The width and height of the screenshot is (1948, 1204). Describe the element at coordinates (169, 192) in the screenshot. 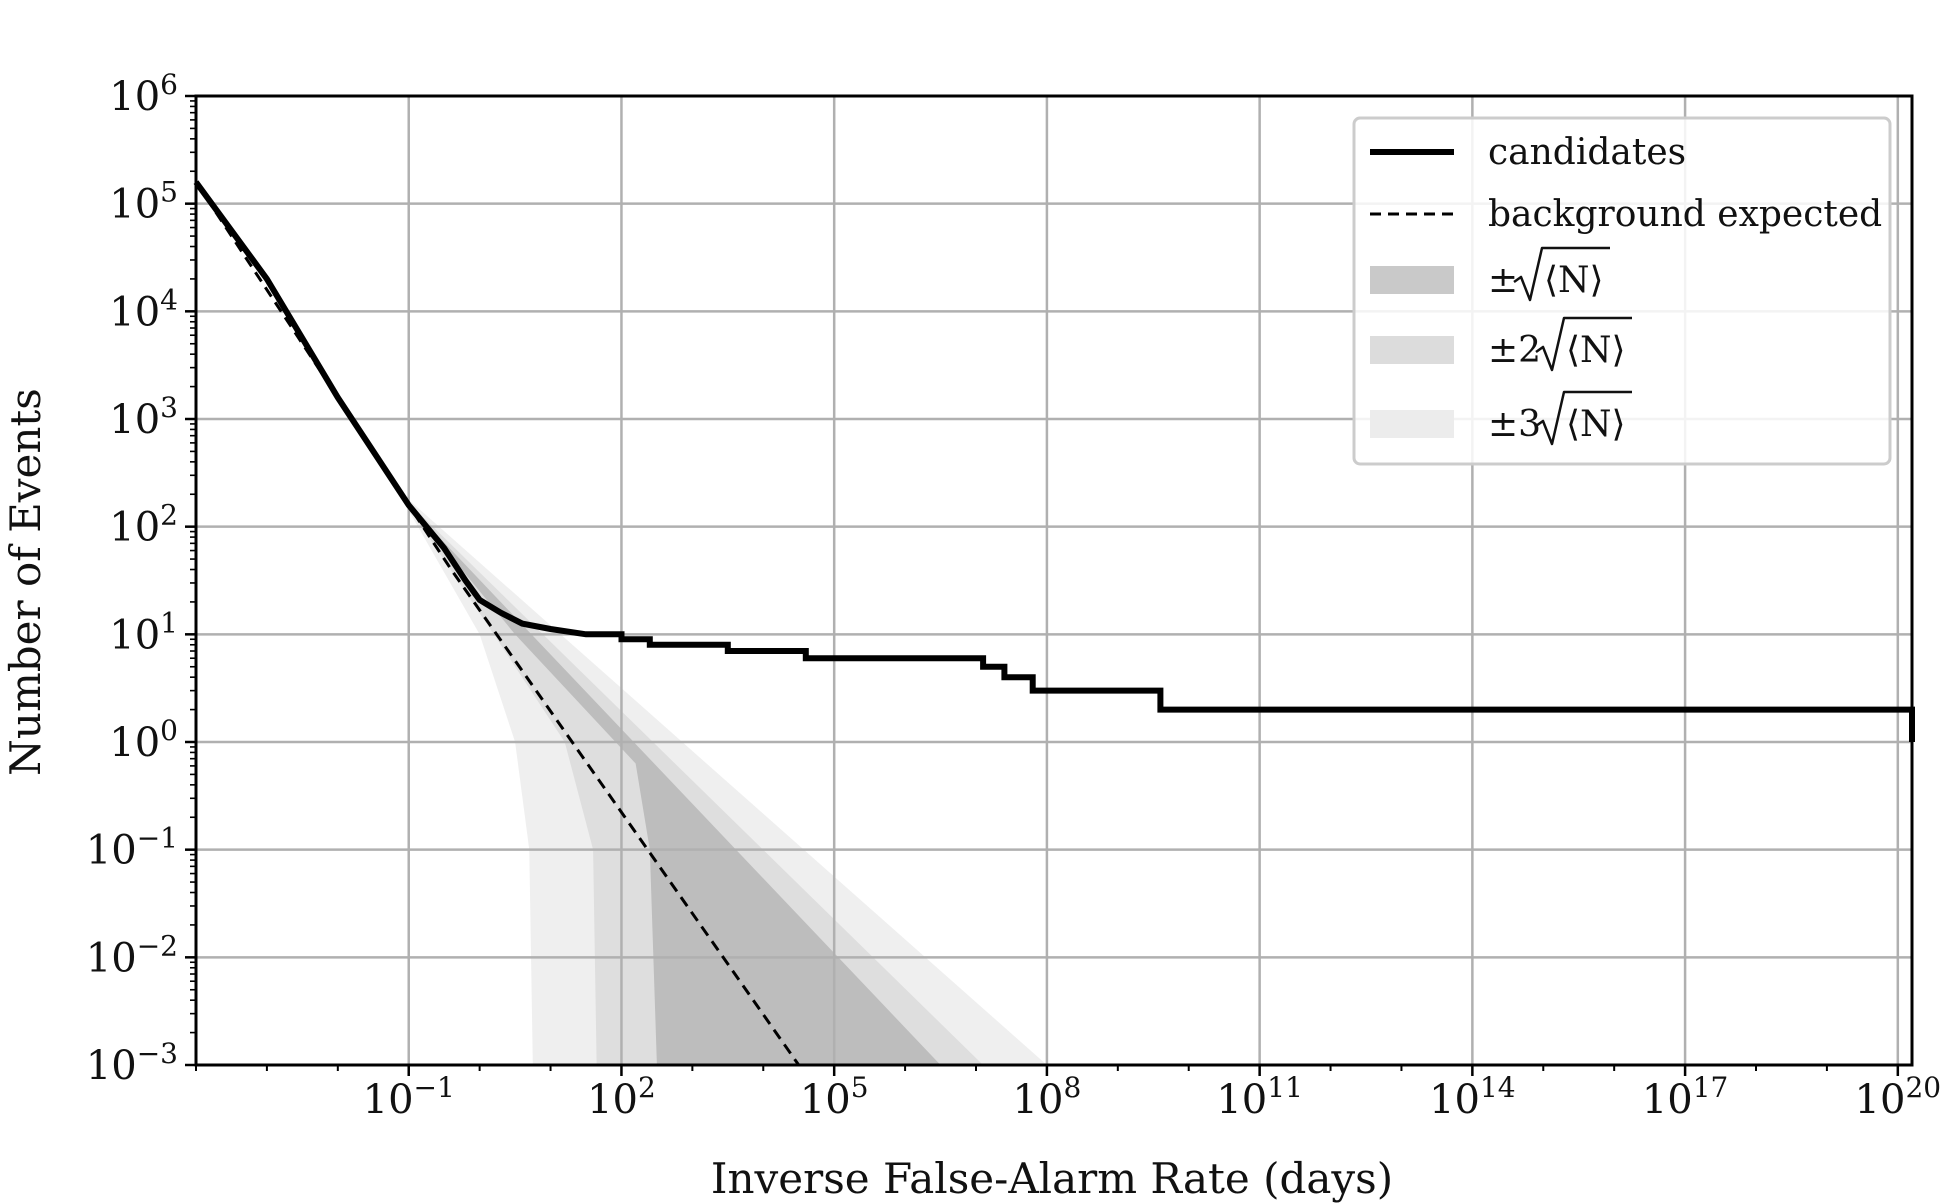

I see `y-tick-label-exponent: 5` at that location.